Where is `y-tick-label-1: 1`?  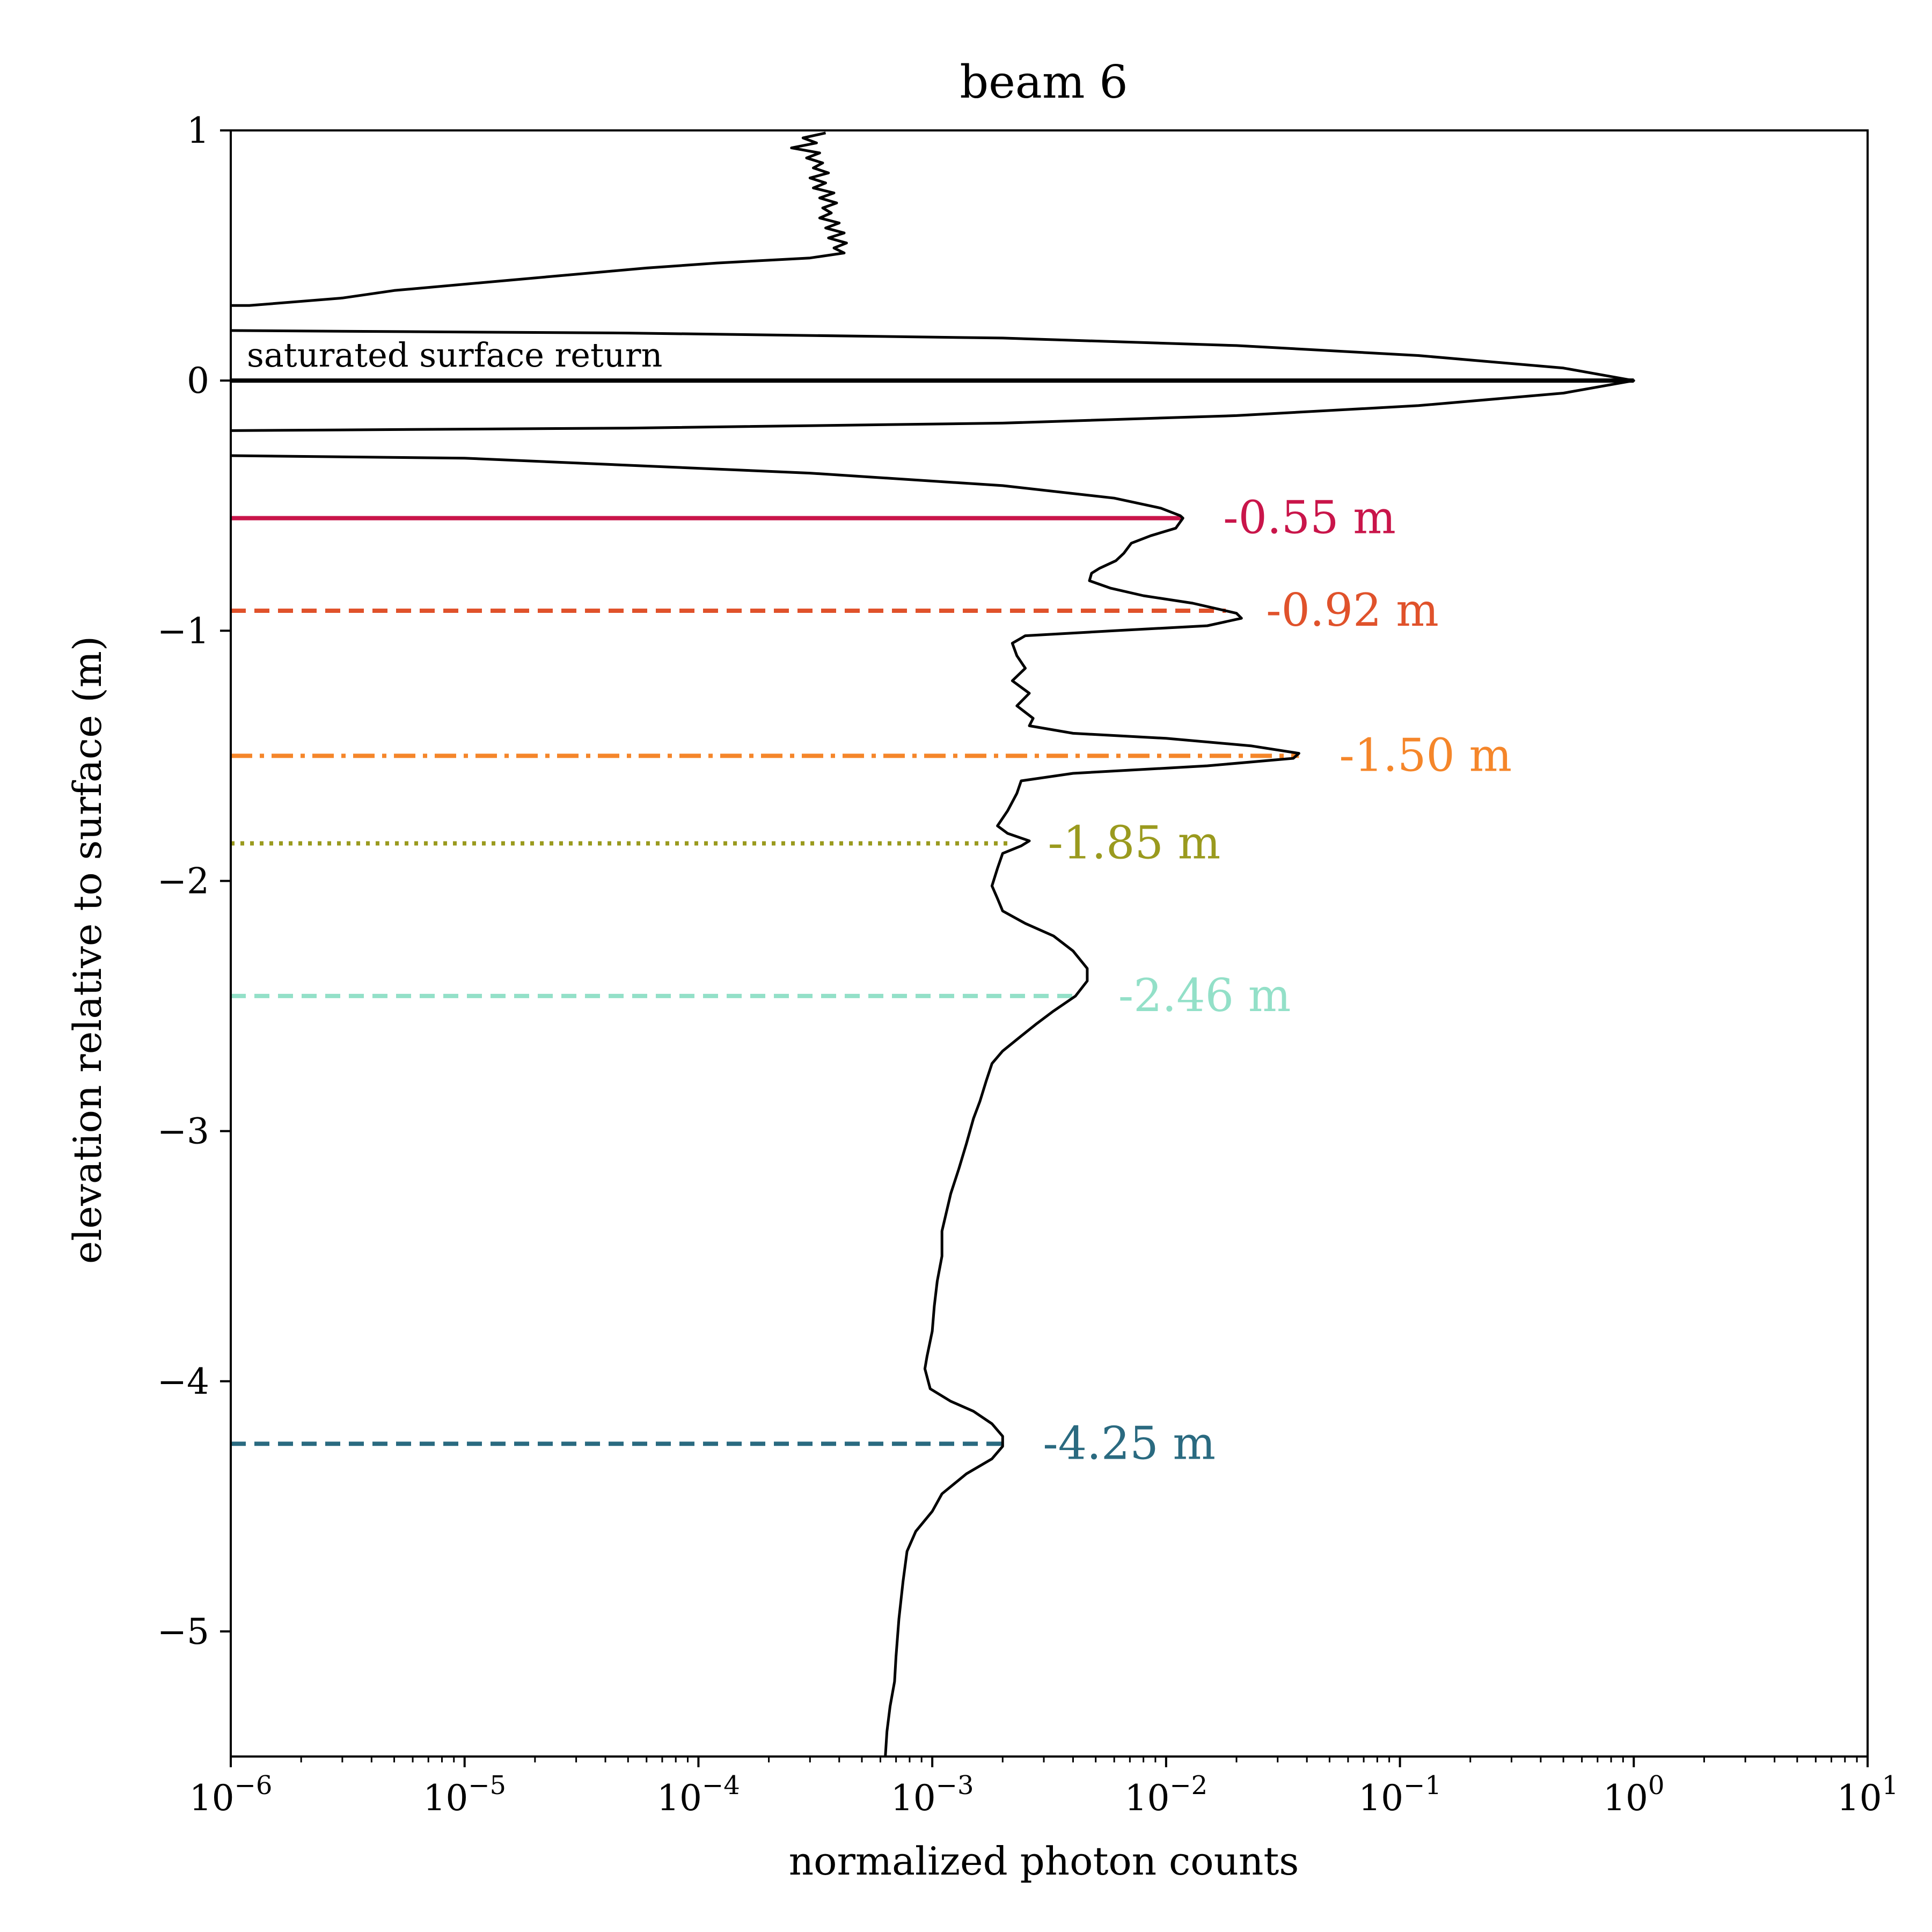
y-tick-label-1: 1 is located at coordinates (198, 130).